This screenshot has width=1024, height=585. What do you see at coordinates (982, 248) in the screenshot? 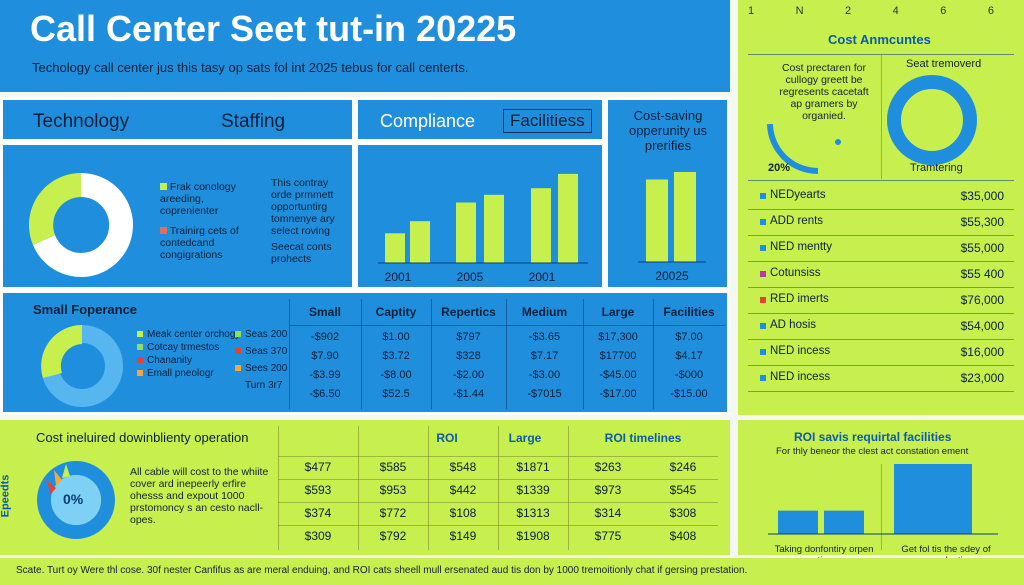
I see `row-value: $55,000` at bounding box center [982, 248].